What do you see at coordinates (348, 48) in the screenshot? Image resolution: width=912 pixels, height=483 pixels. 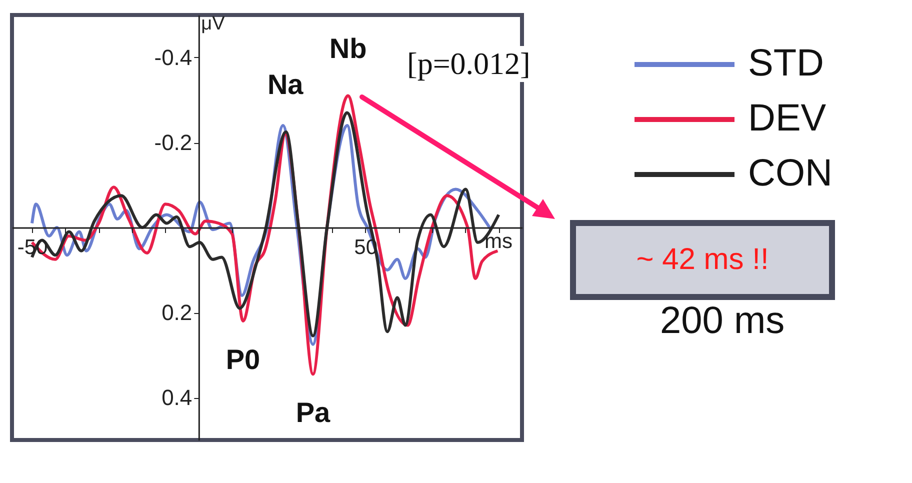 I see `annotation: Nb` at bounding box center [348, 48].